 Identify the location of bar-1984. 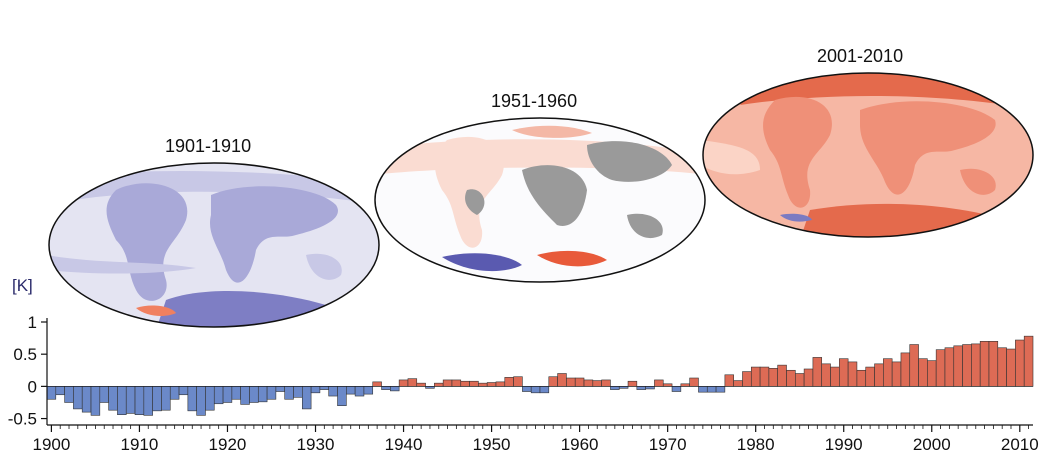
(791, 378).